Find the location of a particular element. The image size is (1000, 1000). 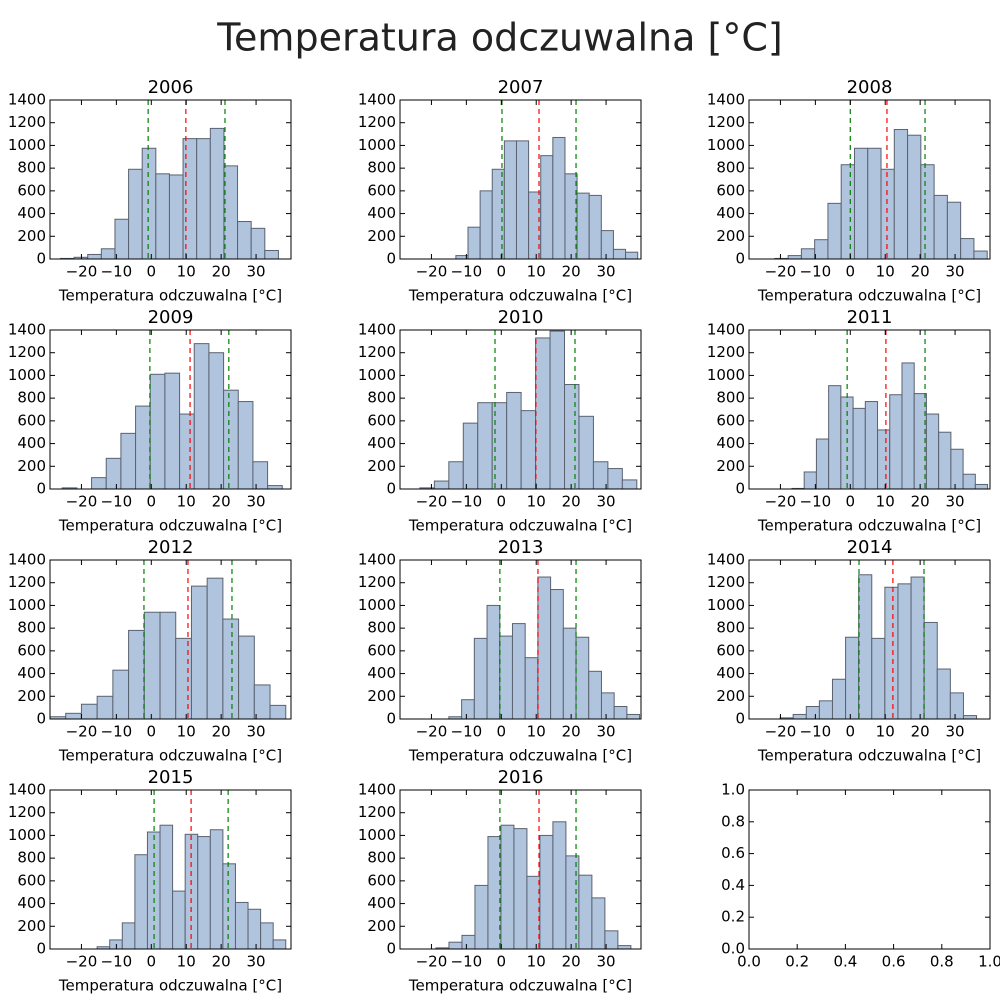

y-tick-label: 0.2 is located at coordinates (733, 917).